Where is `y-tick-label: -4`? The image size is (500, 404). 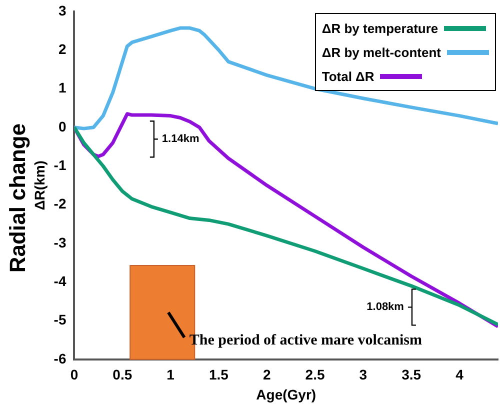
y-tick-label: -4 is located at coordinates (60, 280).